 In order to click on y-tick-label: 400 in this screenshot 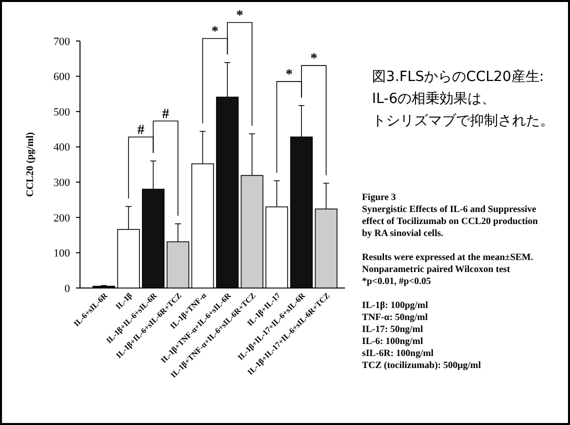, I will do `click(62, 148)`.